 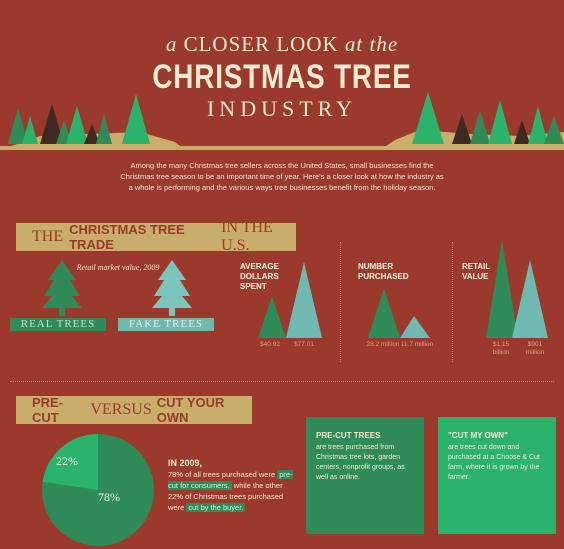 I want to click on header-tree-scene, so click(x=282, y=121).